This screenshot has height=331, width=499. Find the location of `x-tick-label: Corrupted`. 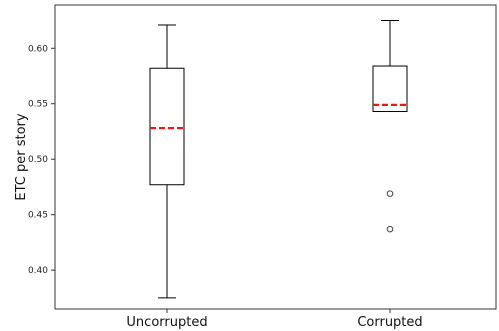

x-tick-label: Corrupted is located at coordinates (389, 322).